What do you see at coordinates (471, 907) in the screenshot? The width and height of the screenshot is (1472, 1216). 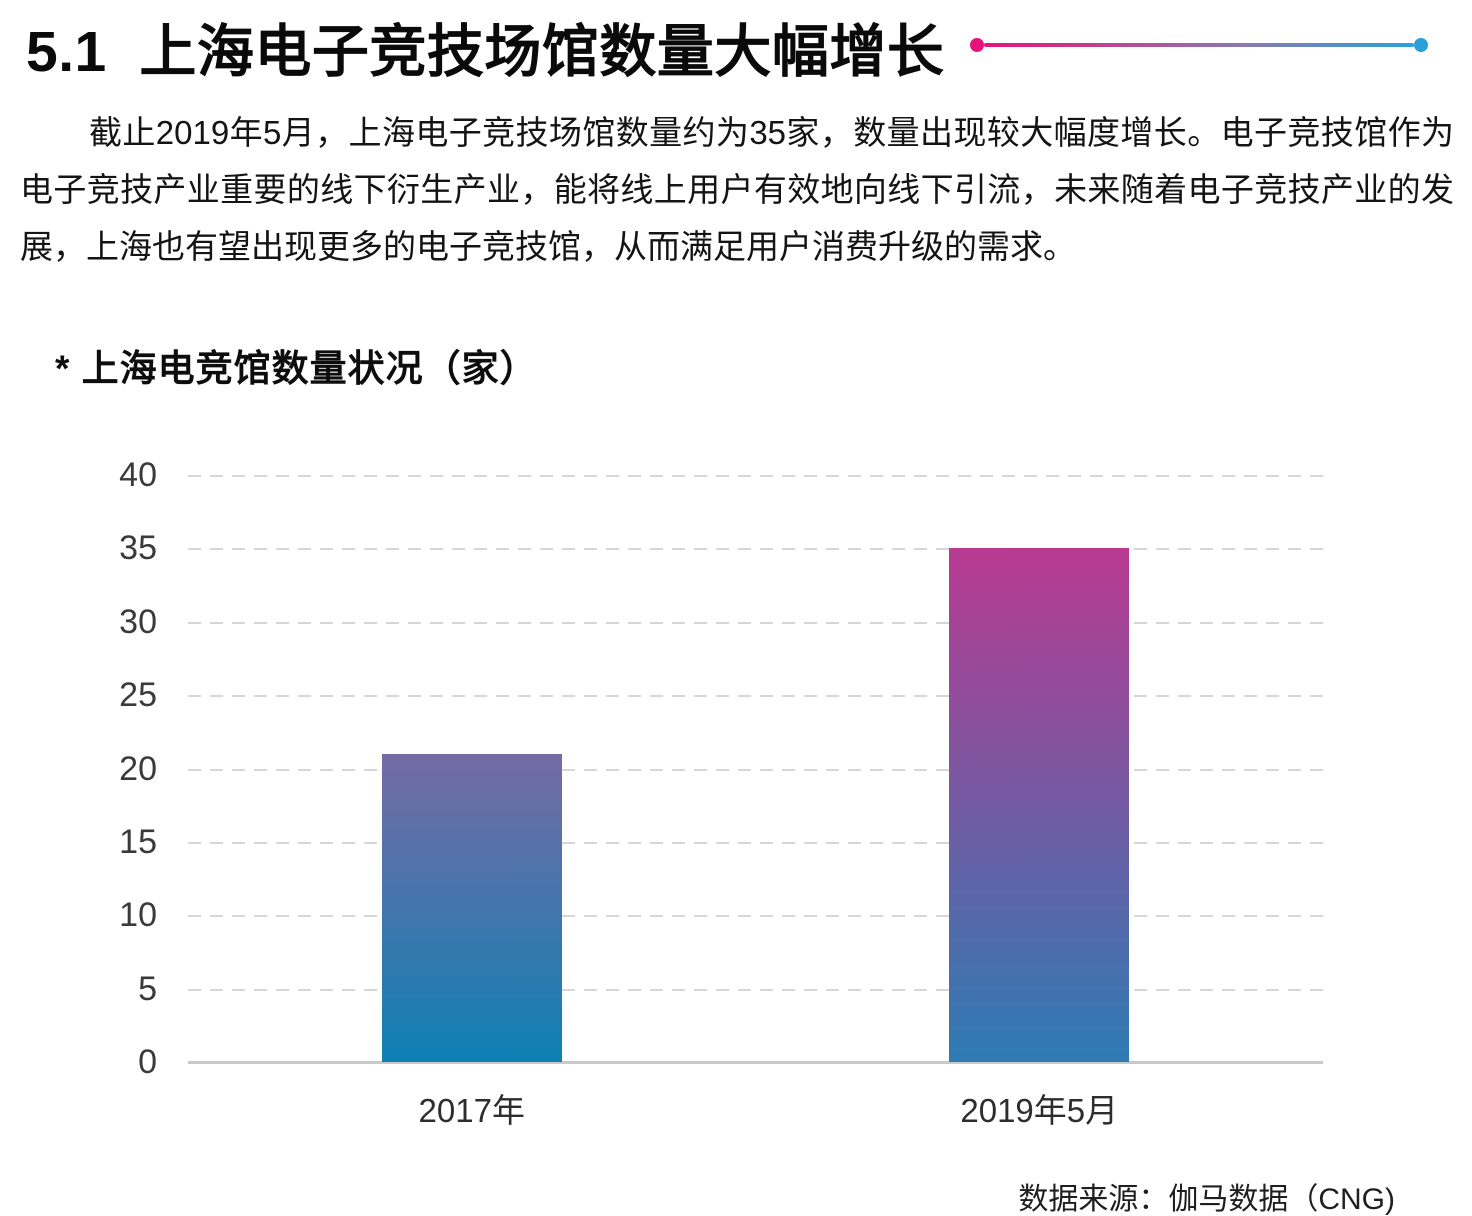 I see `bar-2017年` at bounding box center [471, 907].